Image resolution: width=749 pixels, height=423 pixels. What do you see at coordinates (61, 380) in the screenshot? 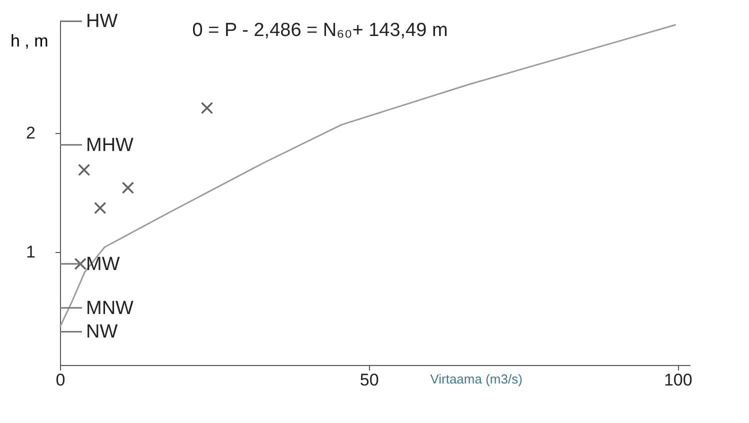
I see `x-tick-label: 0` at bounding box center [61, 380].